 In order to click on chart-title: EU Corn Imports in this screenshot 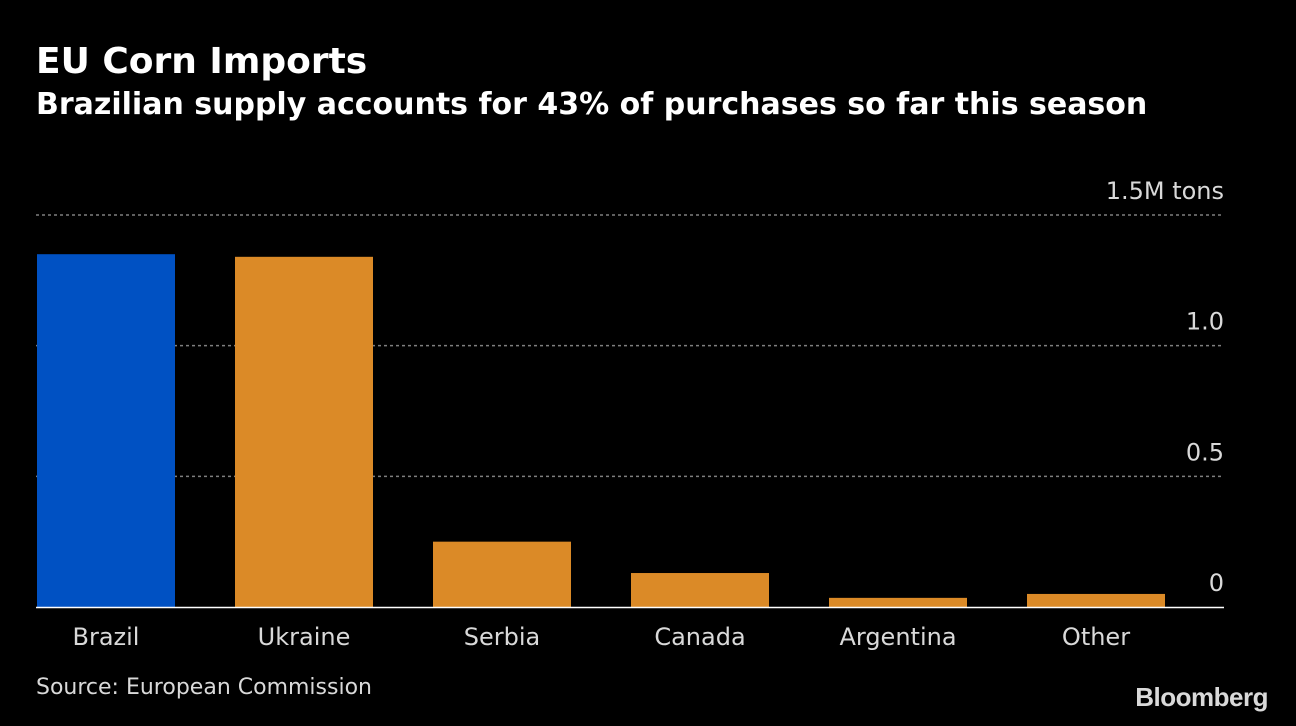, I will do `click(202, 61)`.